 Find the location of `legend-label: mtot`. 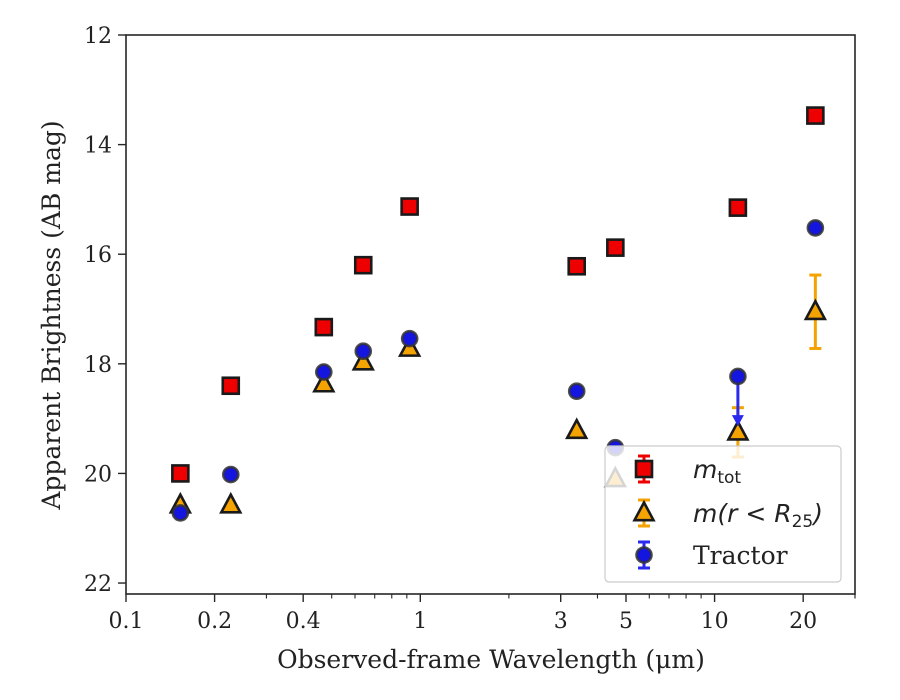

legend-label: mtot is located at coordinates (717, 471).